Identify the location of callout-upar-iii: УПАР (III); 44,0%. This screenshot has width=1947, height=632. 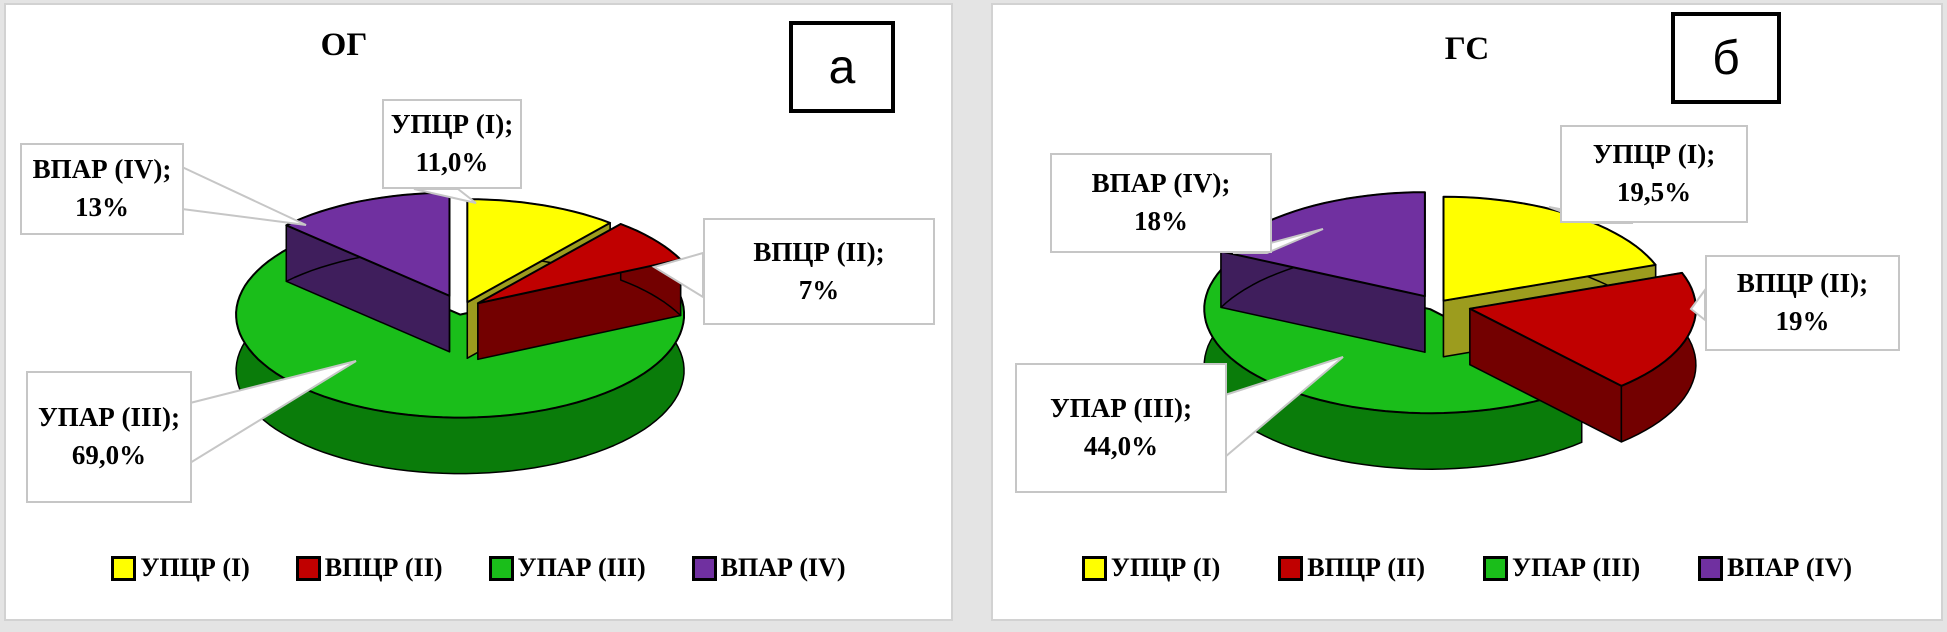
(1121, 428).